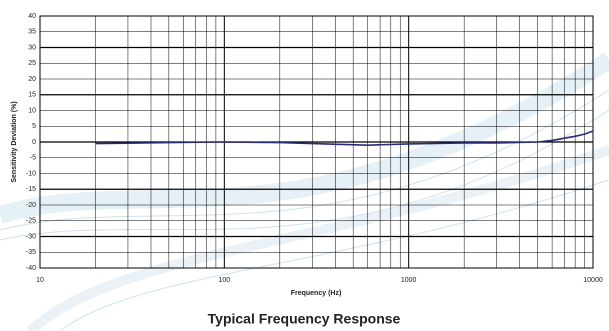 This screenshot has height=331, width=609. Describe the element at coordinates (32, 110) in the screenshot. I see `y-tick-label: 10` at that location.